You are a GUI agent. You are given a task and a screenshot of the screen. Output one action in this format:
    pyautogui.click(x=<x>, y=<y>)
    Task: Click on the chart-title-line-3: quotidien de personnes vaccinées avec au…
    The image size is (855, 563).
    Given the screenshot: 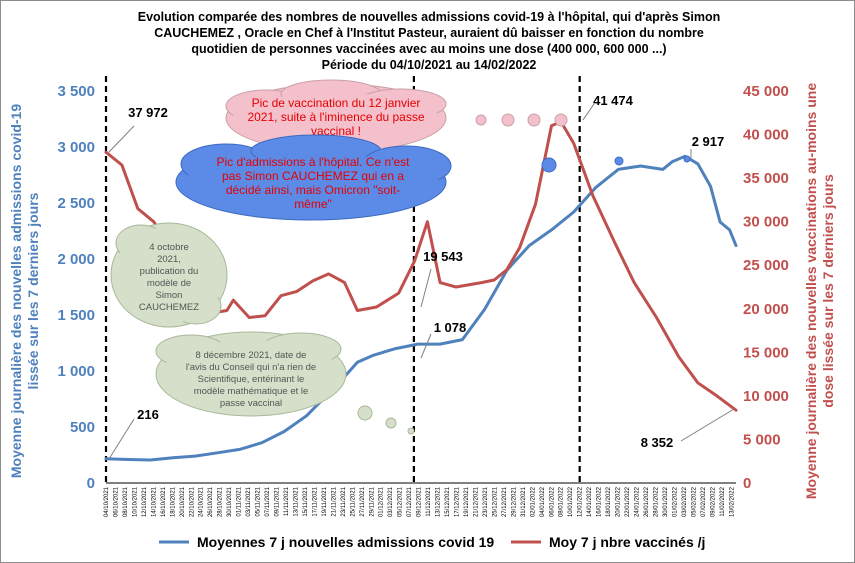 What is the action you would take?
    pyautogui.click(x=428, y=49)
    